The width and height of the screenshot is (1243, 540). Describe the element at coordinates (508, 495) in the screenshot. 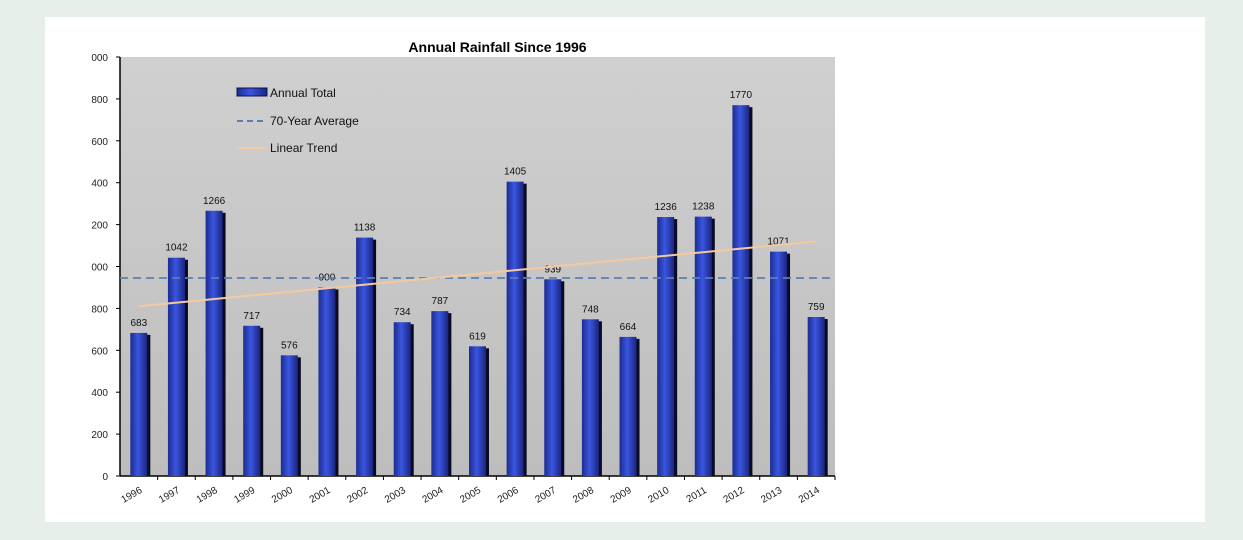

I see `x-tick-label: 2006` at that location.